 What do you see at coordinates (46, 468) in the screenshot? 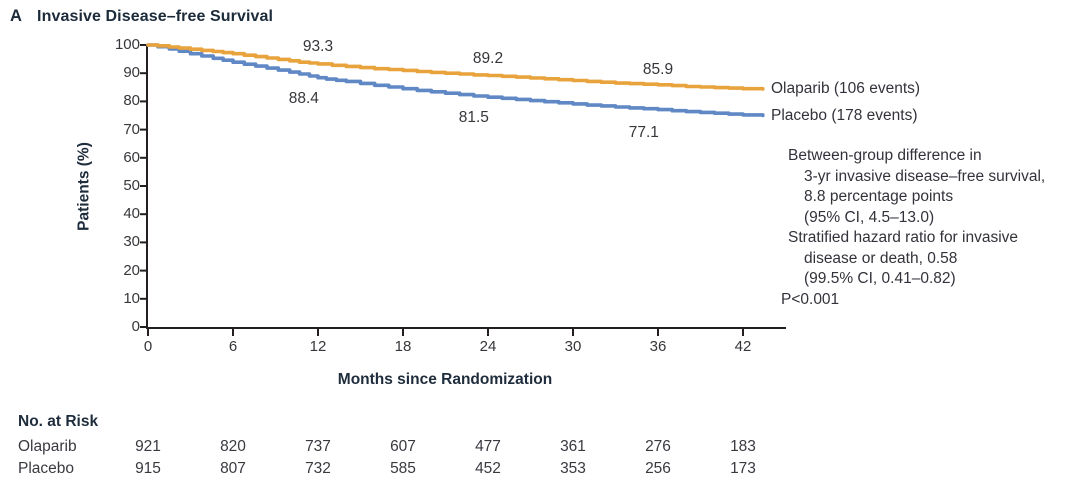
I see `risk-row-label-placebo: Placebo` at bounding box center [46, 468].